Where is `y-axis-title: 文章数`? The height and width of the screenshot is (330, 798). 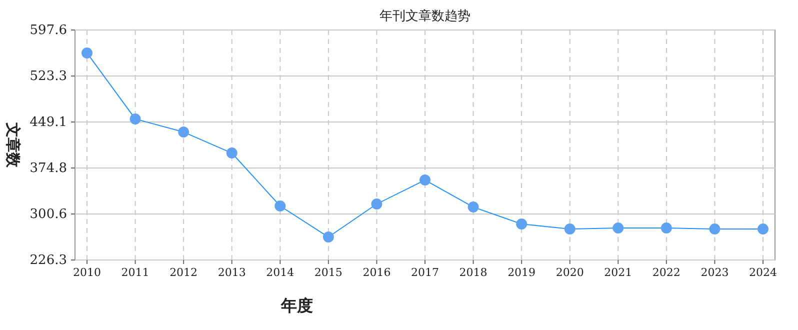 y-axis-title: 文章数 is located at coordinates (13, 145).